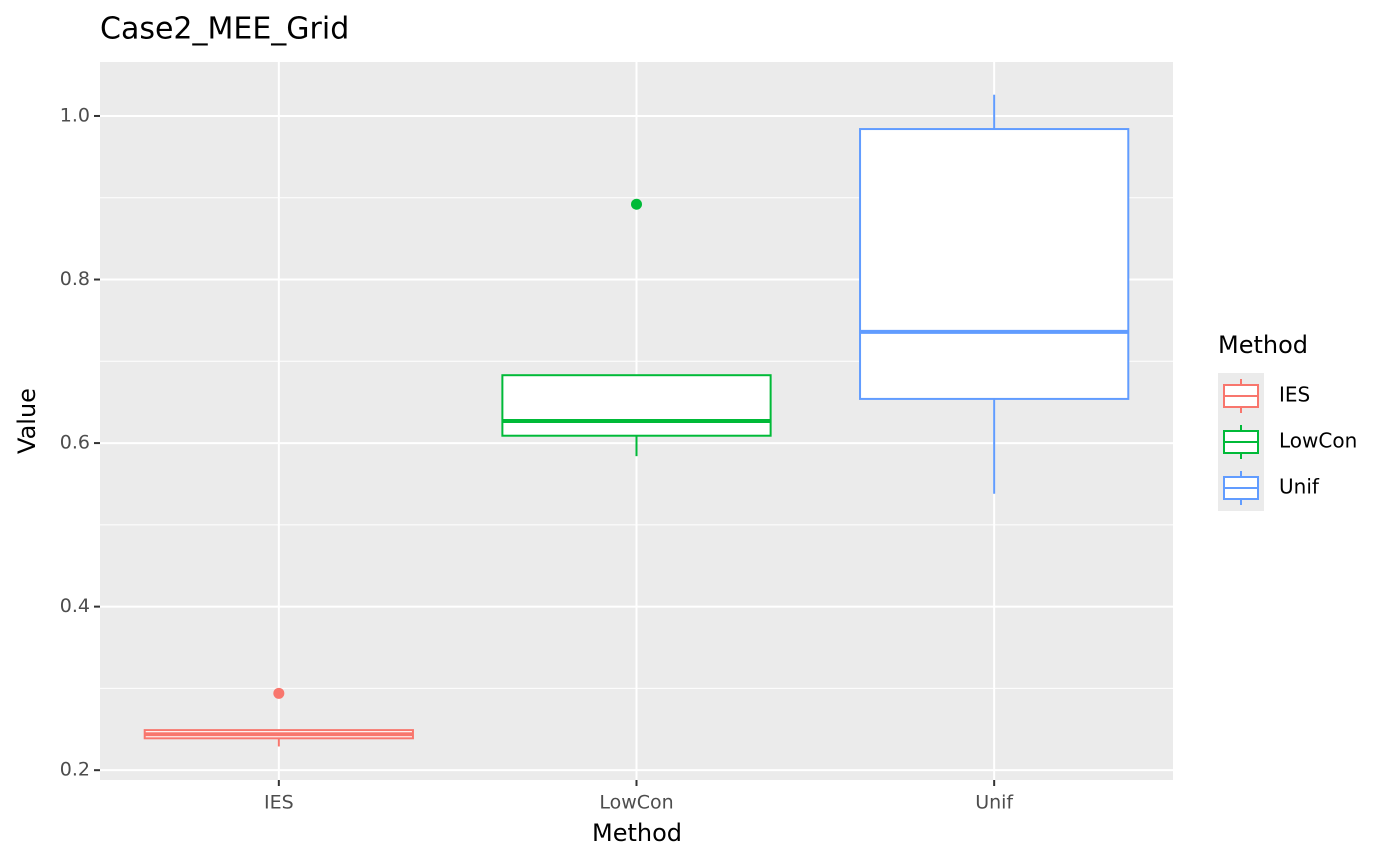 The image size is (1400, 865). Describe the element at coordinates (1299, 487) in the screenshot. I see `legend-label: Unif` at that location.